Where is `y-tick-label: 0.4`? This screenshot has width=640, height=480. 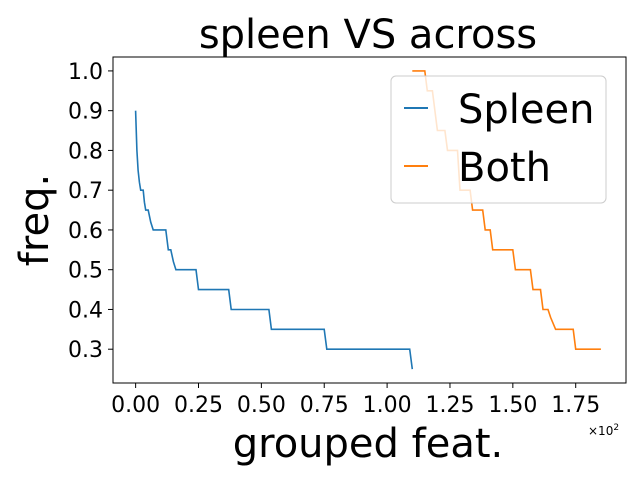
y-tick-label: 0.4 is located at coordinates (85, 310).